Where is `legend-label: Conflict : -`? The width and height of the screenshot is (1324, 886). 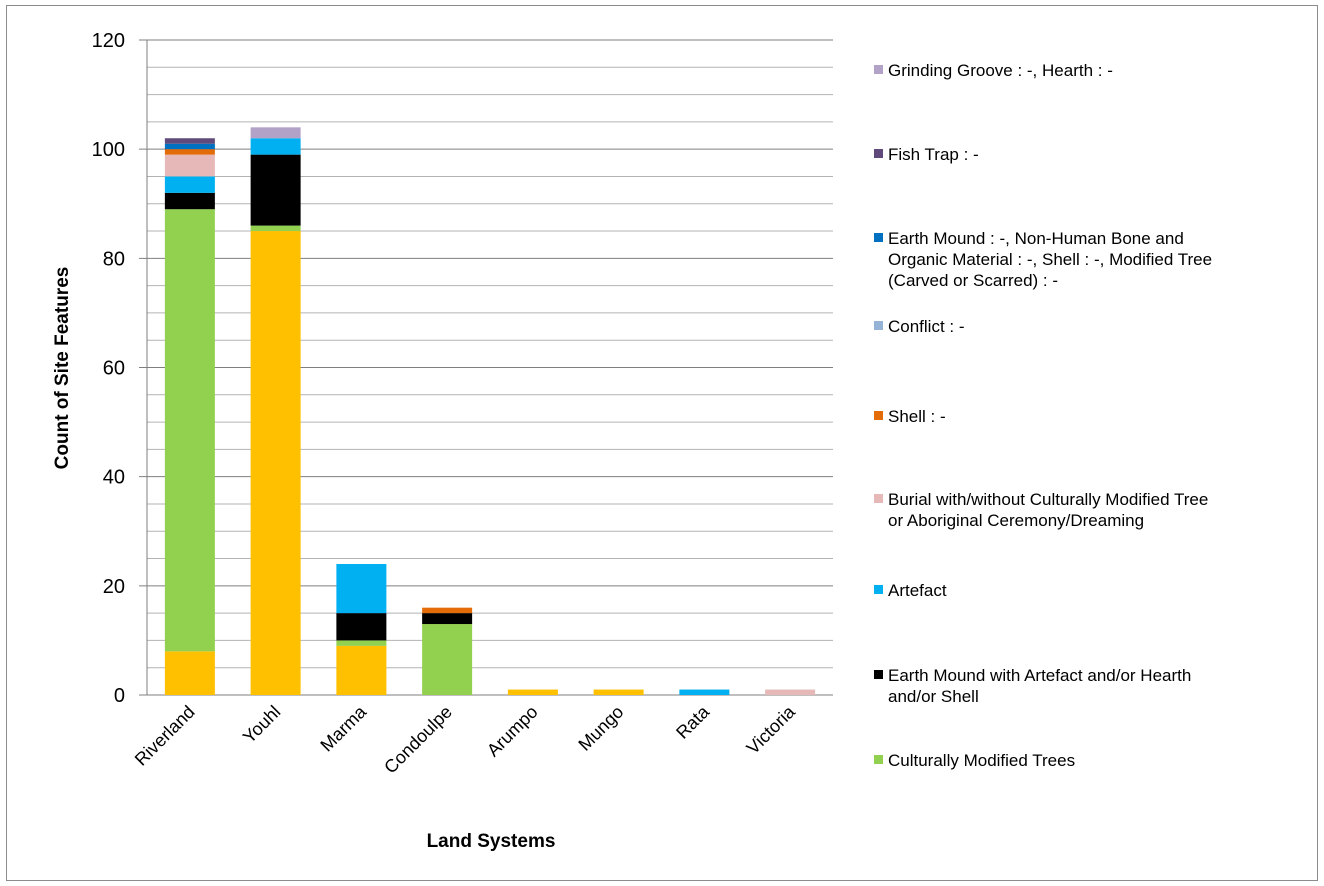
legend-label: Conflict : - is located at coordinates (926, 326).